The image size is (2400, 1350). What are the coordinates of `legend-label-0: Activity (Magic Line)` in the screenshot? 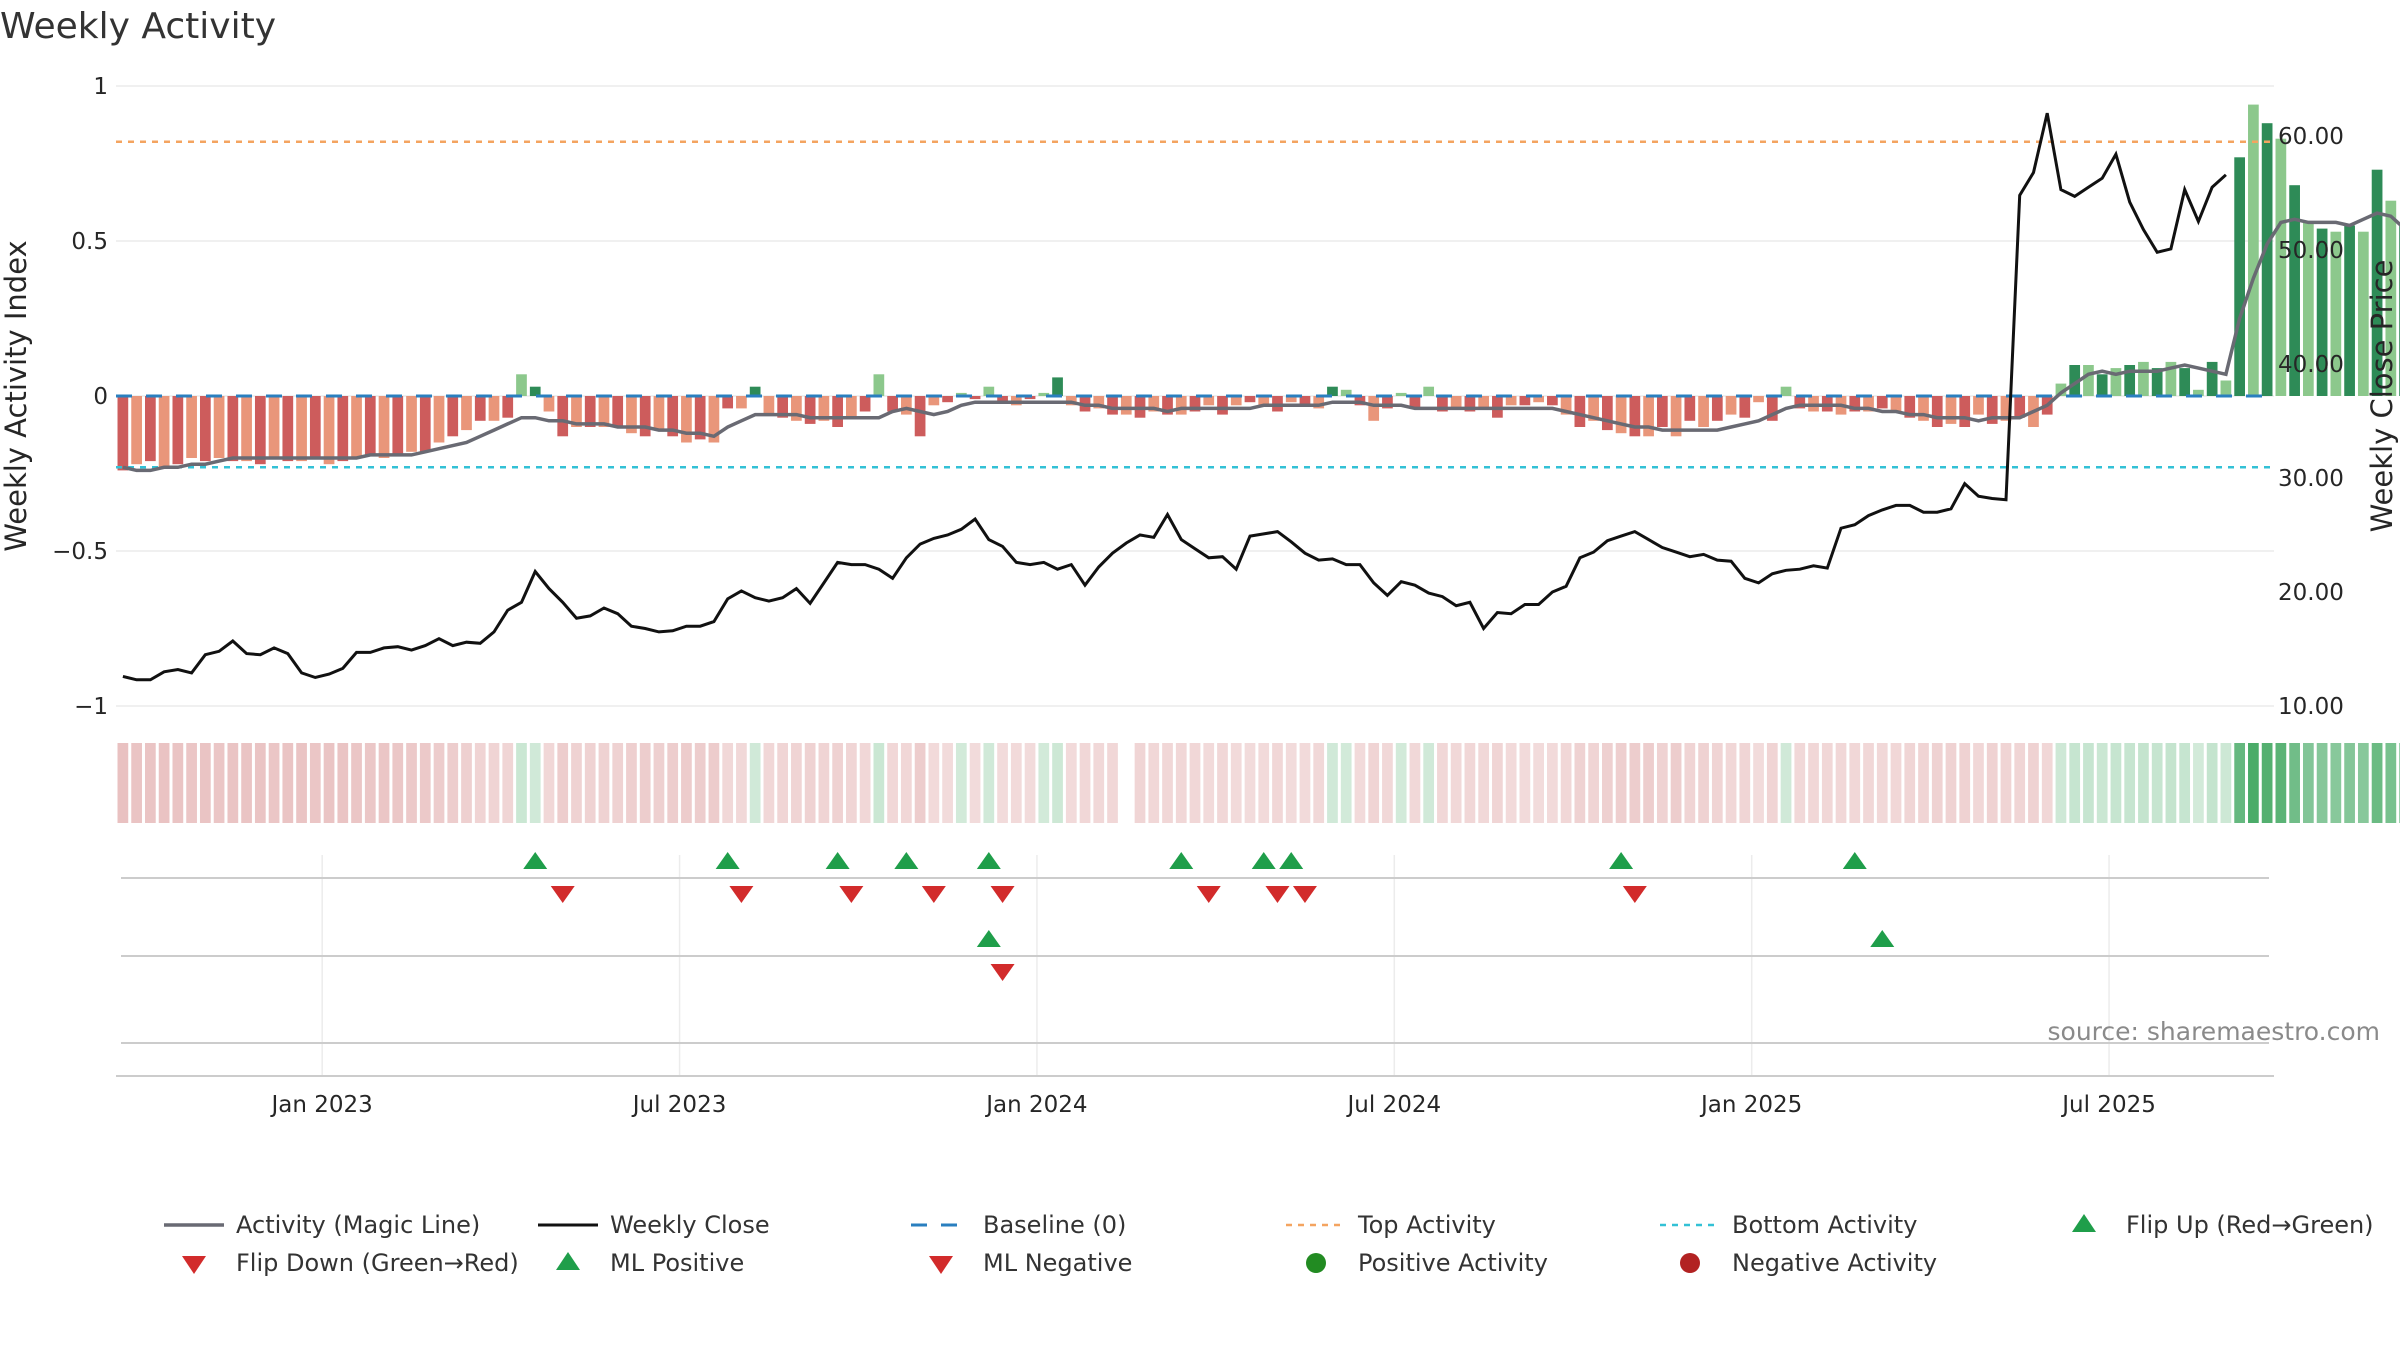 It's located at (358, 1225).